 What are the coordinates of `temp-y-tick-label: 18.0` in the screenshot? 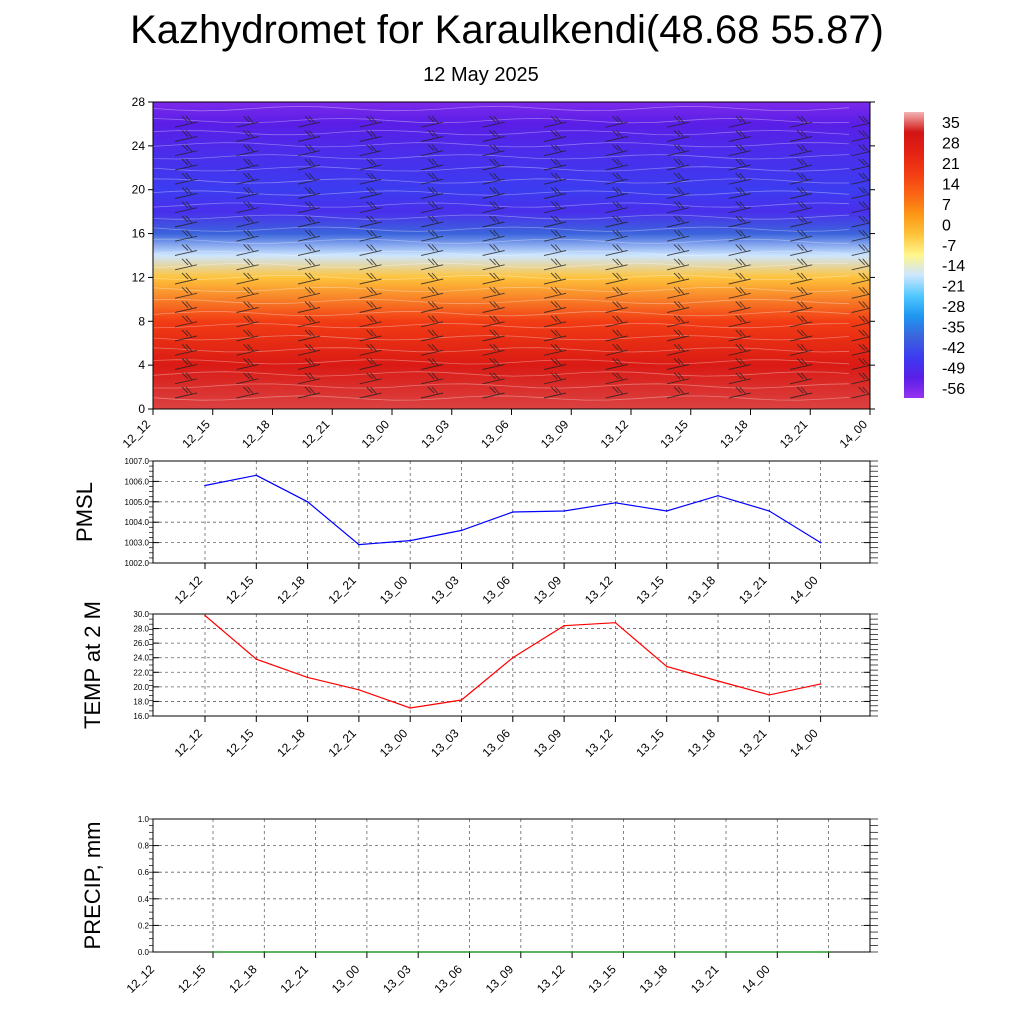 It's located at (141, 701).